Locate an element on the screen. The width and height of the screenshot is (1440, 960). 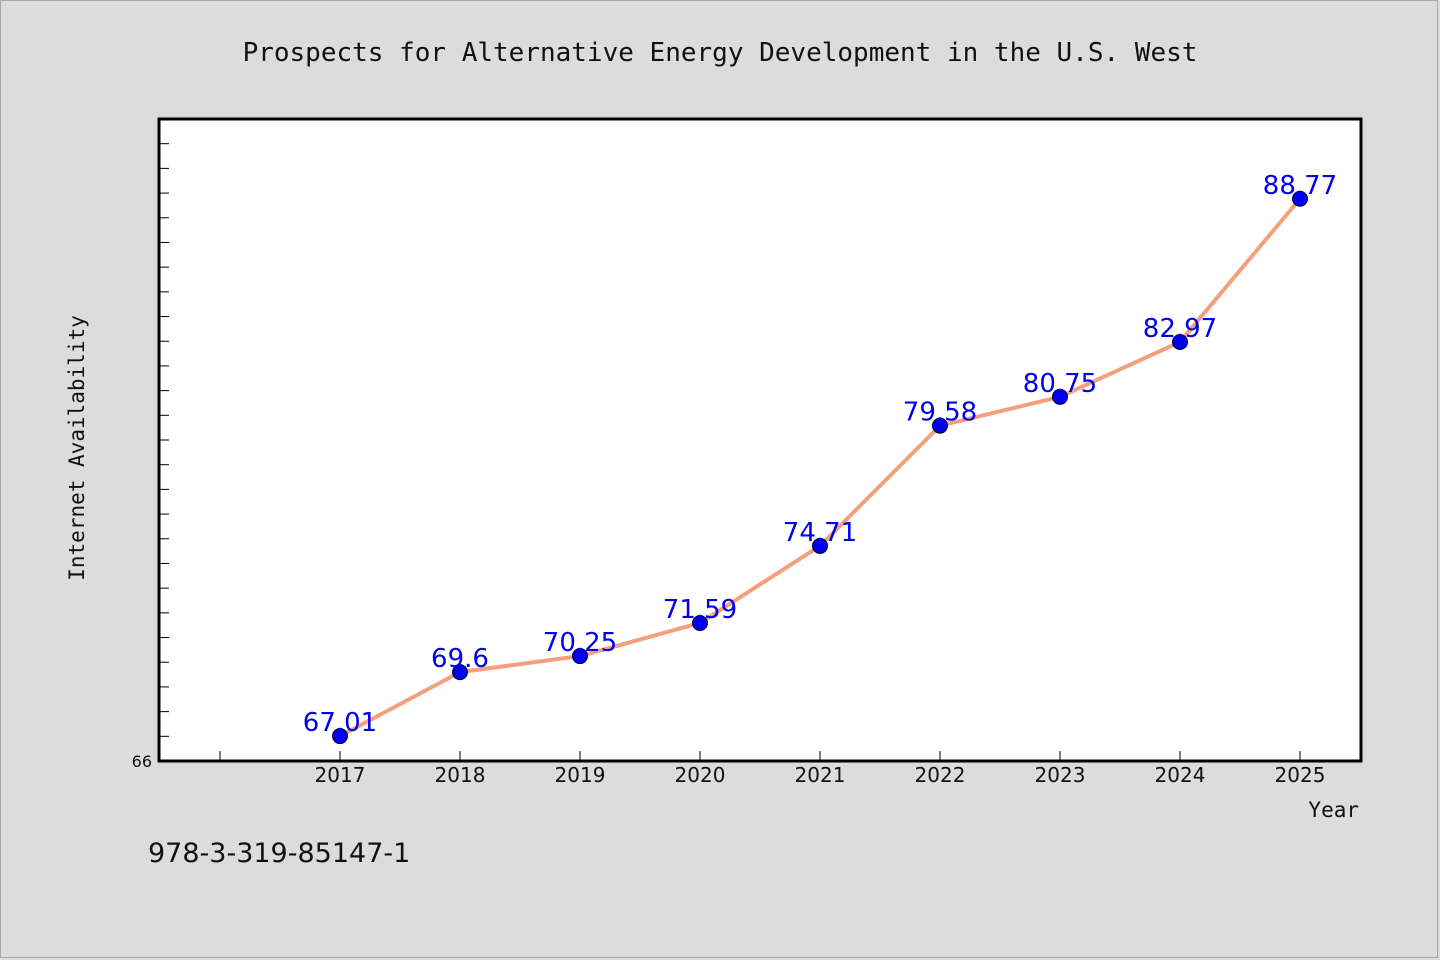
x-tick-label: 2018 is located at coordinates (460, 775).